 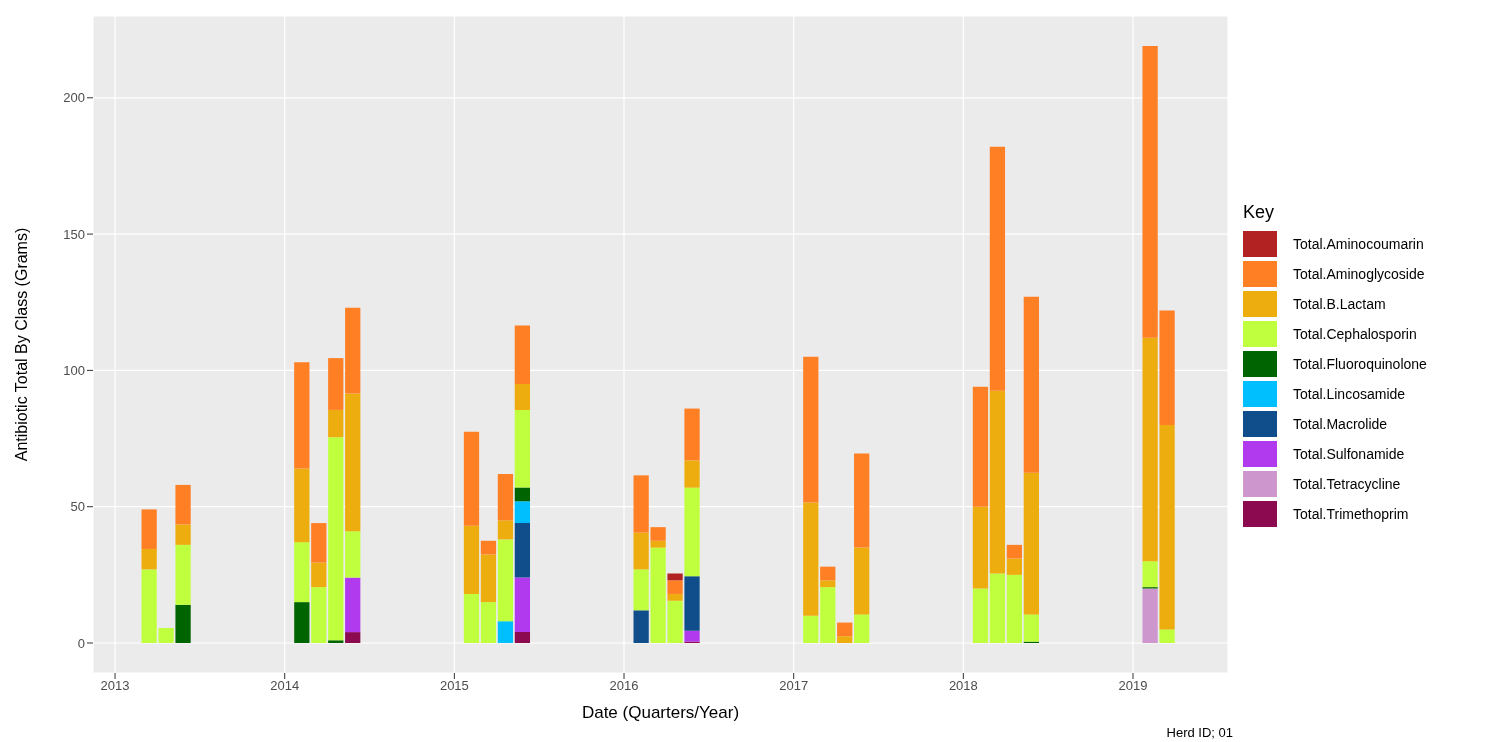 I want to click on x-tick-label: 2014, so click(x=285, y=686).